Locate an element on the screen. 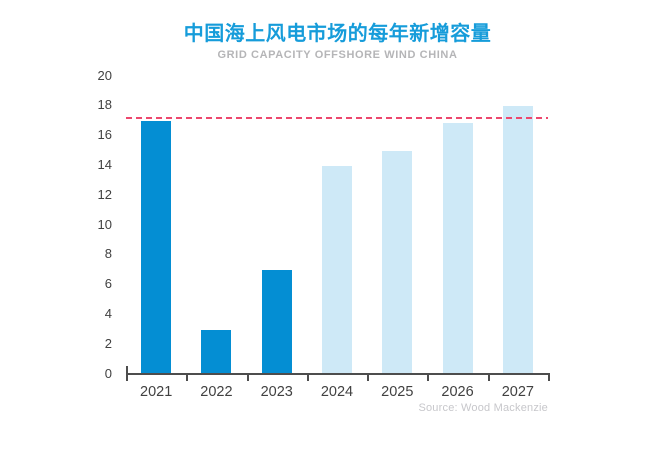 This screenshot has height=457, width=661. y-axis-label-0: 0 is located at coordinates (108, 373).